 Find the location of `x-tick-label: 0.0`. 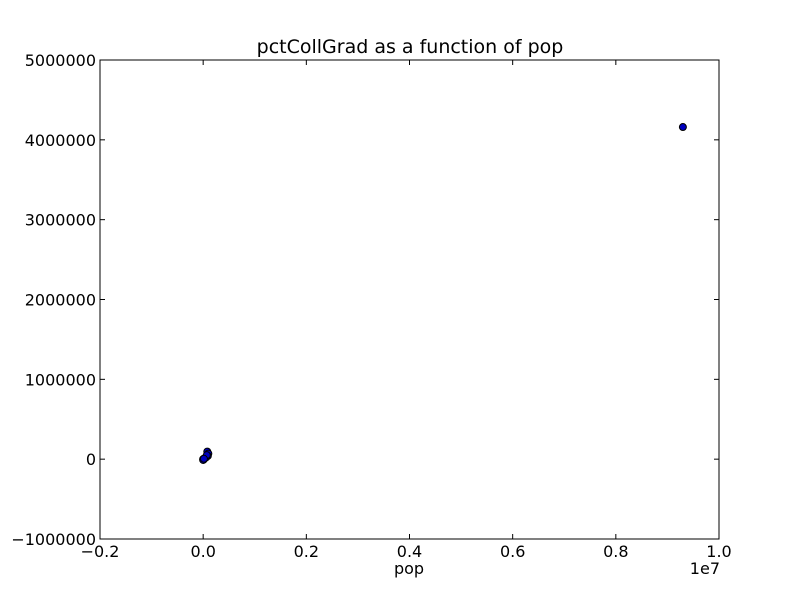

x-tick-label: 0.0 is located at coordinates (202, 551).